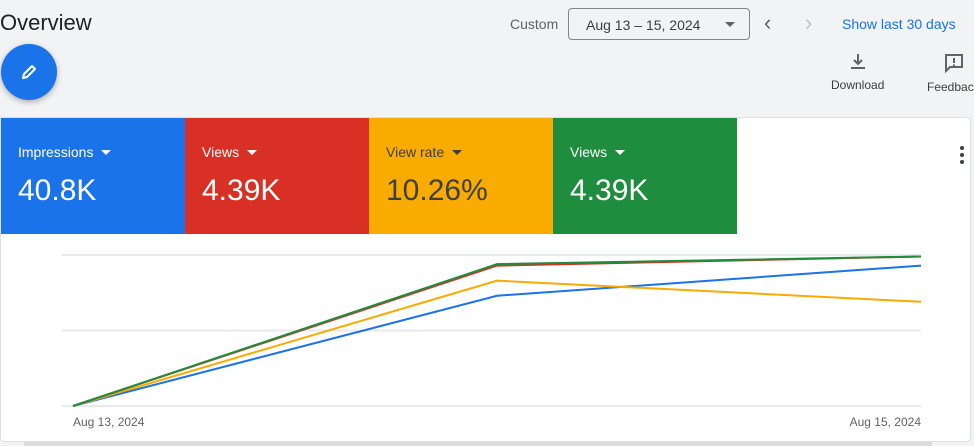  I want to click on tile-value: 10.26%, so click(437, 190).